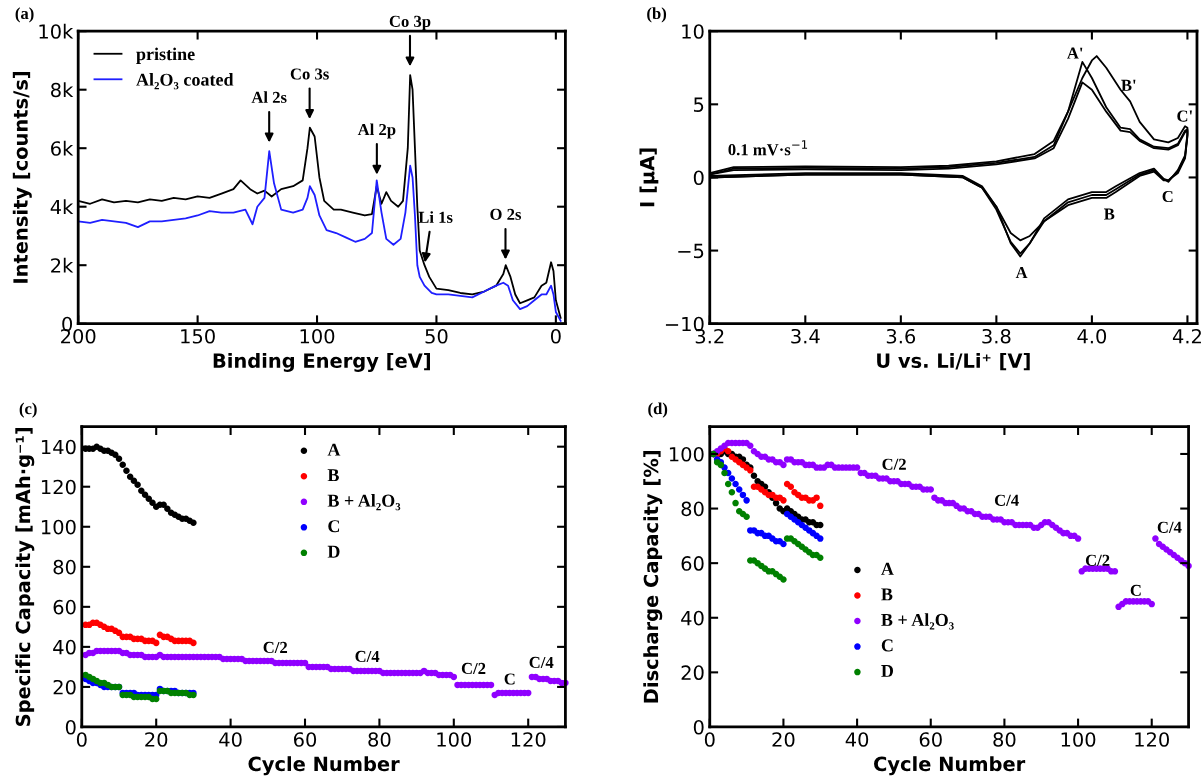 This screenshot has width=1203, height=780. Describe the element at coordinates (376, 131) in the screenshot. I see `annotation: Al 2p` at that location.